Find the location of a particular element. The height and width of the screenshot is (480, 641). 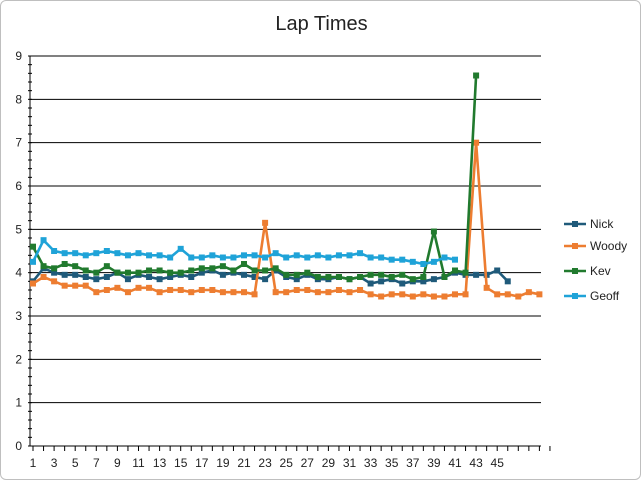

y-tick-label: 8 is located at coordinates (18, 99).